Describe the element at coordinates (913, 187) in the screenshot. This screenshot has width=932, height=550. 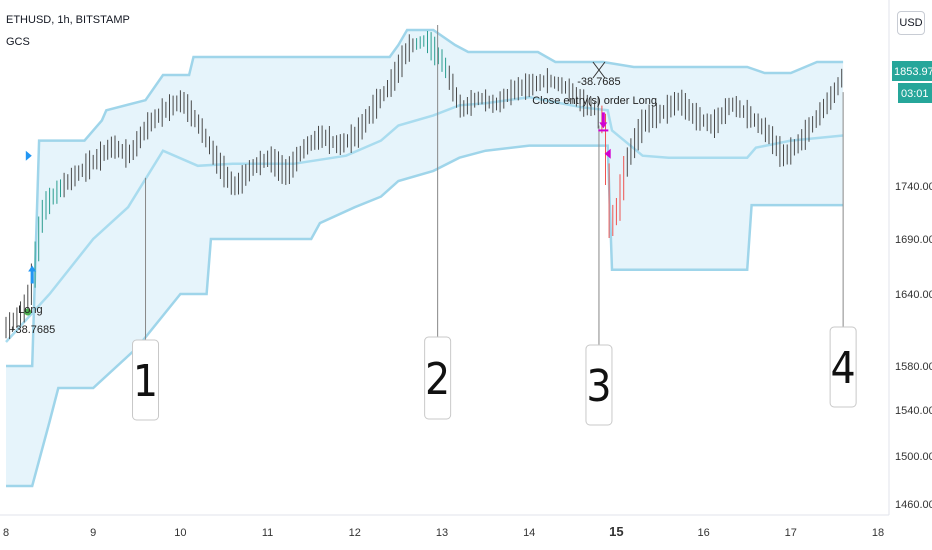
I see `y-tick-label: 1740.00` at that location.